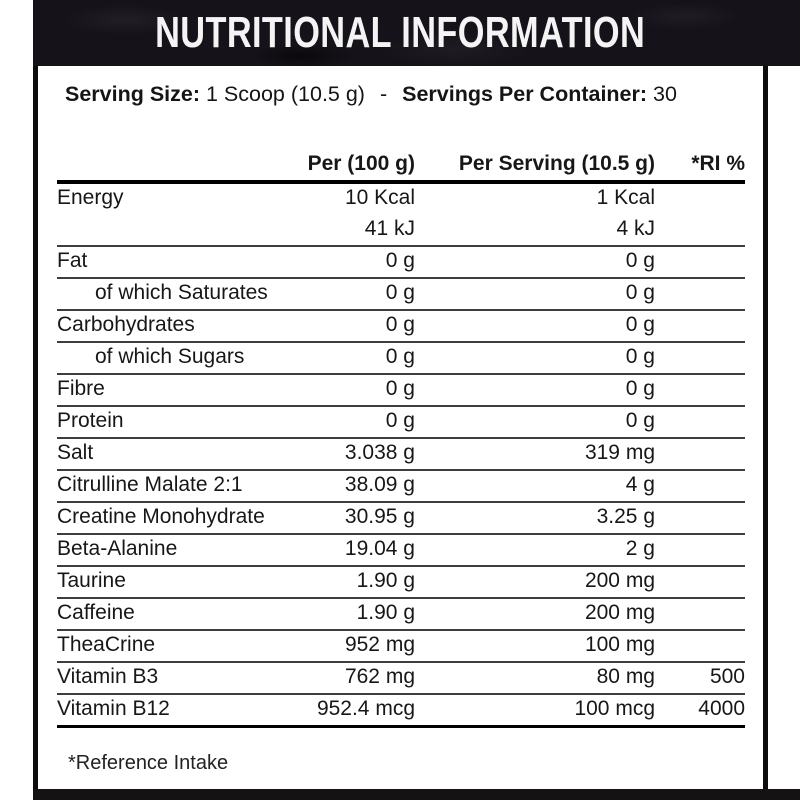  Describe the element at coordinates (177, 454) in the screenshot. I see `row-nutrient-name: Salt` at that location.